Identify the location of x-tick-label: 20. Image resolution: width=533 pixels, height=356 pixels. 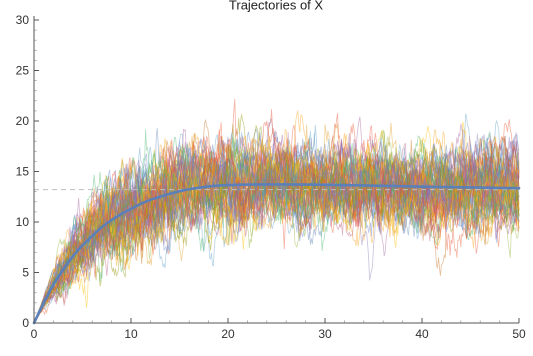
(228, 334).